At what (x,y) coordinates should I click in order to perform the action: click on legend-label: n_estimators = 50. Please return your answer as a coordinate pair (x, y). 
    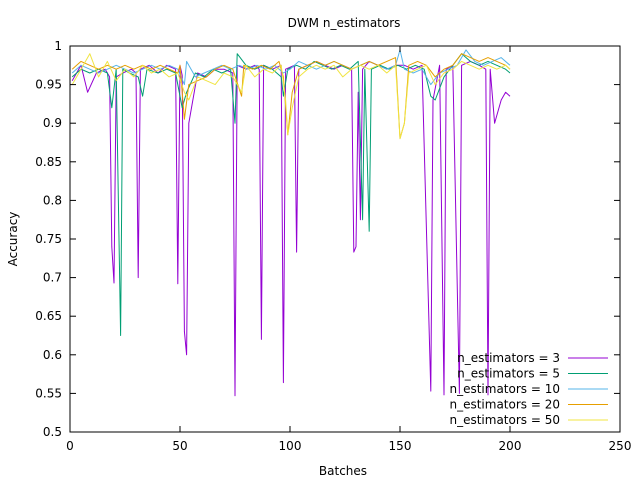
    Looking at the image, I should click on (504, 420).